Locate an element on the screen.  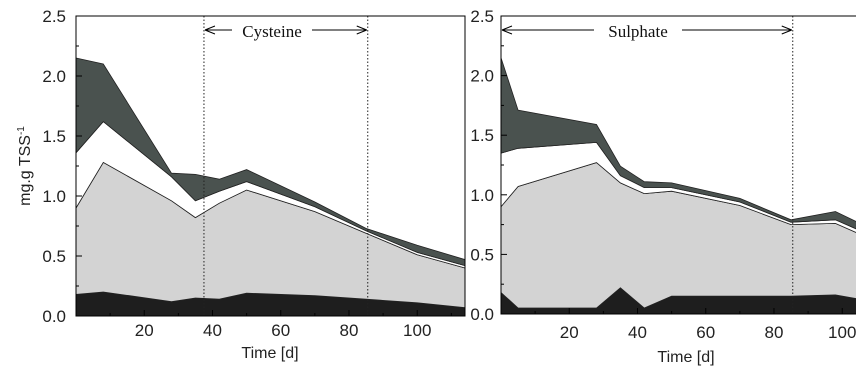
annotation-label: Sulphate is located at coordinates (638, 31).